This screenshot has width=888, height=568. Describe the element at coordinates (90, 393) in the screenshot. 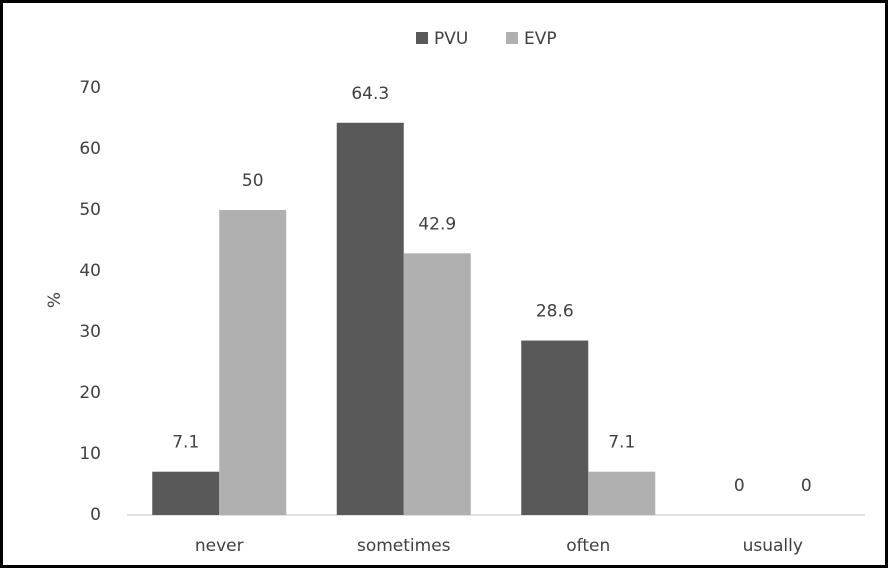

I see `y-tick-label: 20` at that location.